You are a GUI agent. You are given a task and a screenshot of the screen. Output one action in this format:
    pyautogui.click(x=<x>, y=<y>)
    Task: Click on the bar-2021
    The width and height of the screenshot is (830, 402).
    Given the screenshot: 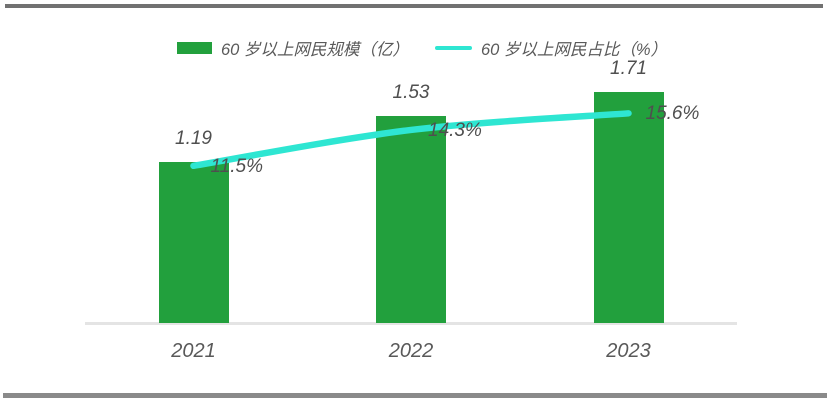 What is the action you would take?
    pyautogui.click(x=193, y=242)
    